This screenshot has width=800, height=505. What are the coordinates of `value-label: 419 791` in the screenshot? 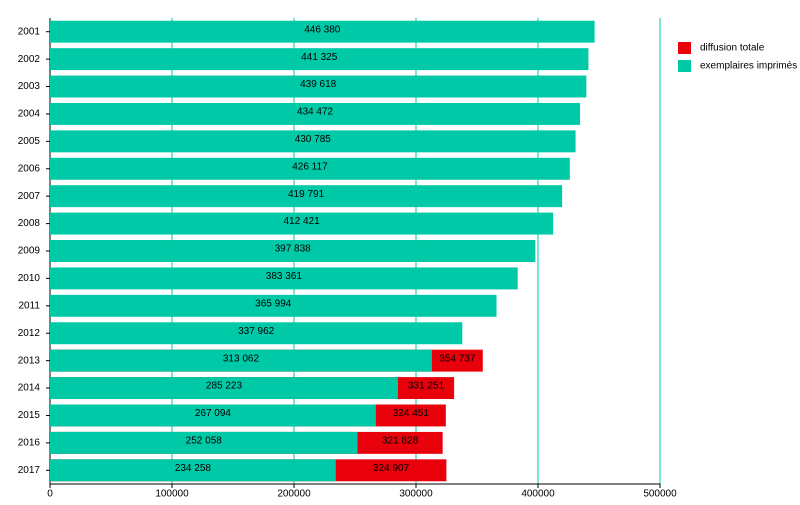 It's located at (306, 194).